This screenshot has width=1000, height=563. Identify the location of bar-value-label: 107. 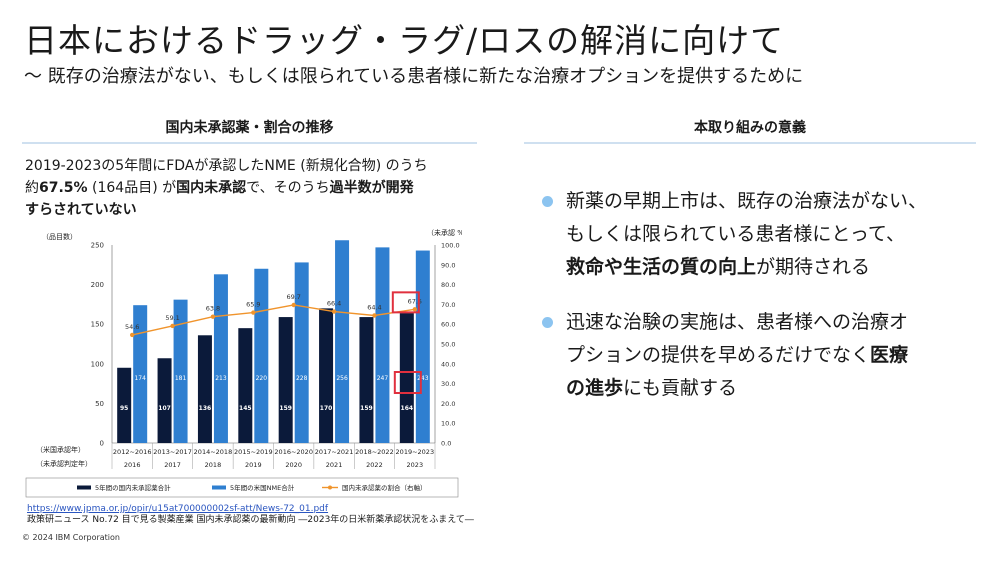
(164, 408).